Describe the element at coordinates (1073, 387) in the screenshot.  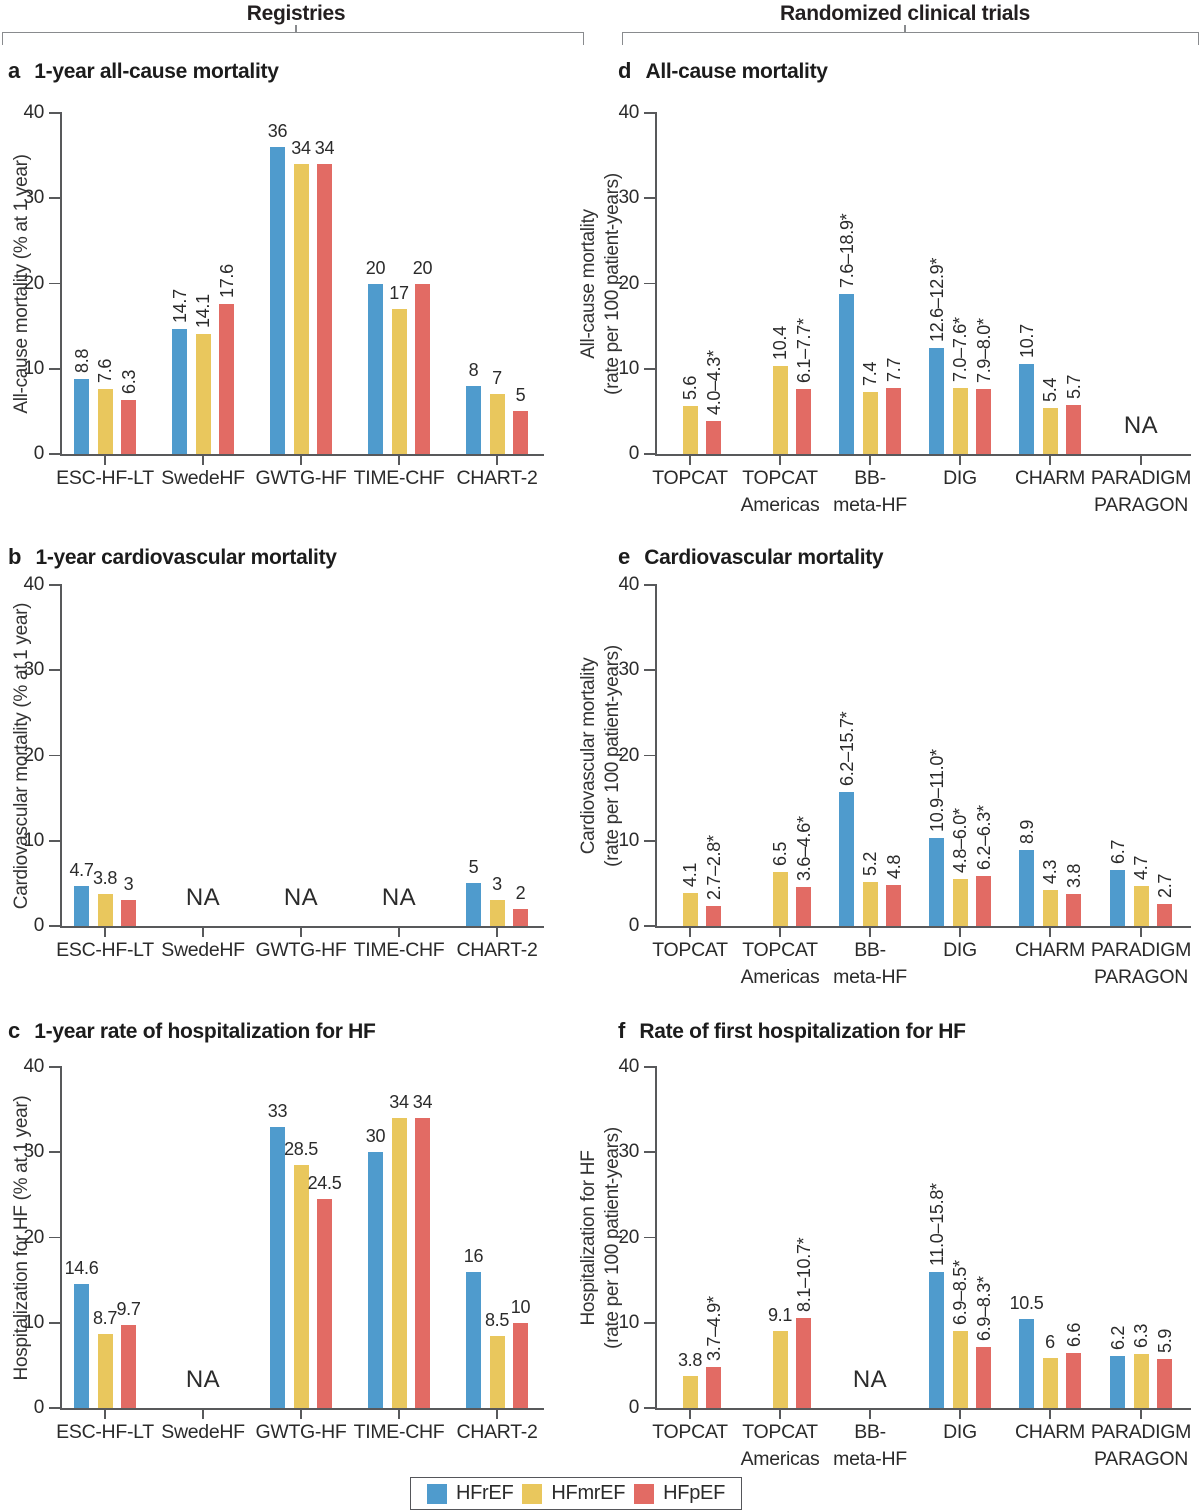
I see `bar-value-label: 5.7` at that location.